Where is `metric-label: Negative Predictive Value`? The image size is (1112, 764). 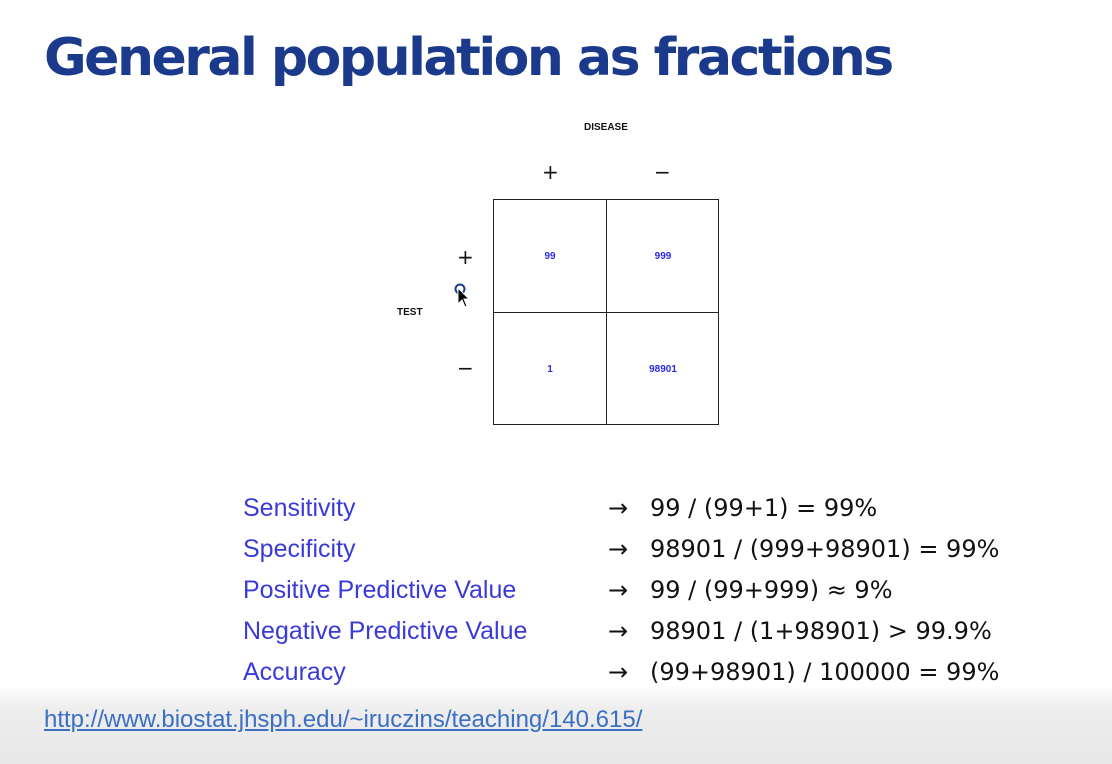
metric-label: Negative Predictive Value is located at coordinates (385, 631).